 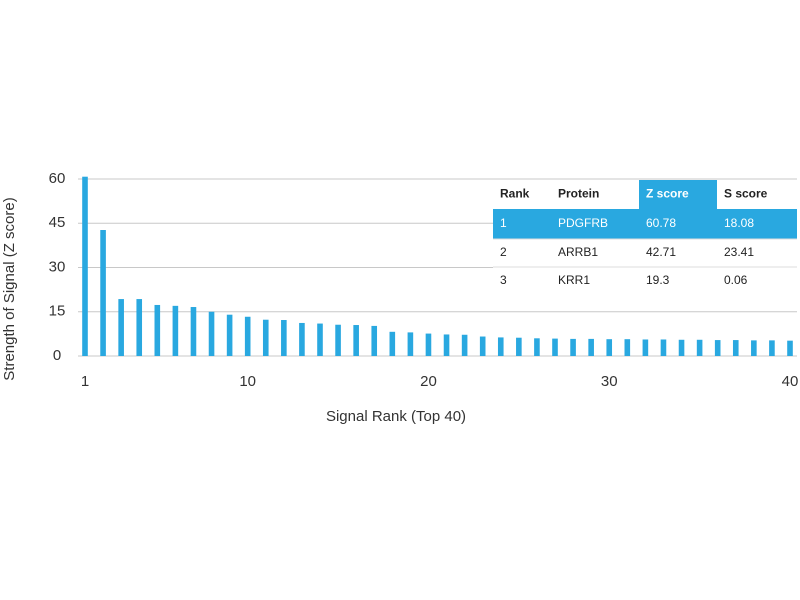 What do you see at coordinates (746, 194) in the screenshot?
I see `table-header: S score` at bounding box center [746, 194].